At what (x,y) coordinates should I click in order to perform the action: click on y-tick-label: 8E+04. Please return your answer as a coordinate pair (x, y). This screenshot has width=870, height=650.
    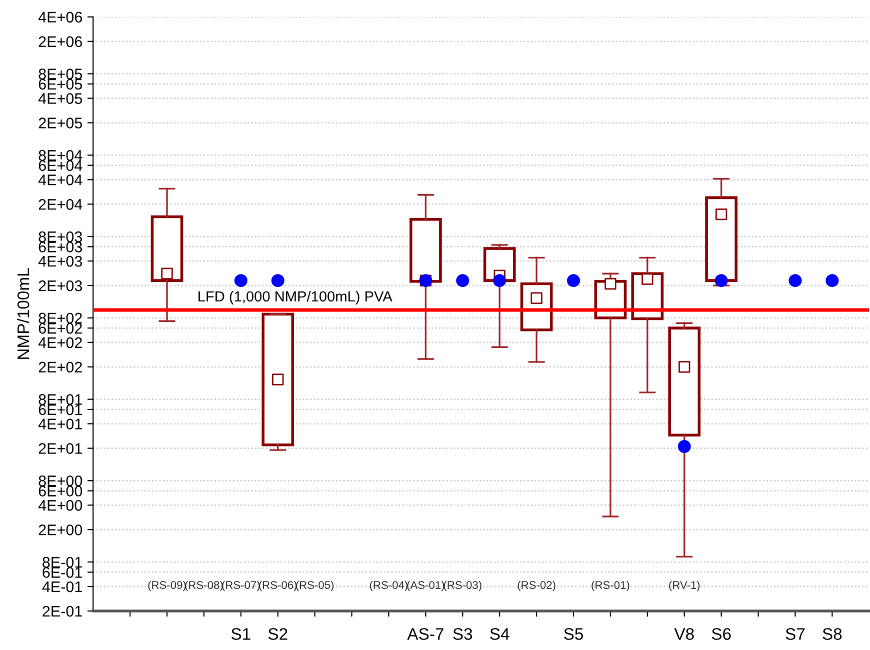
    Looking at the image, I should click on (60, 155).